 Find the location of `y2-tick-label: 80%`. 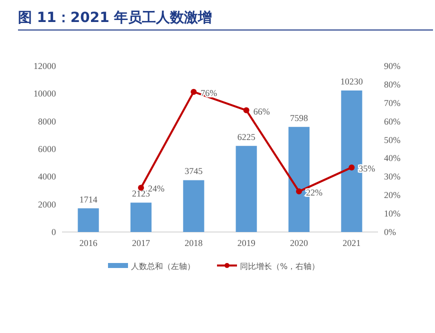

y2-tick-label: 80% is located at coordinates (392, 84).